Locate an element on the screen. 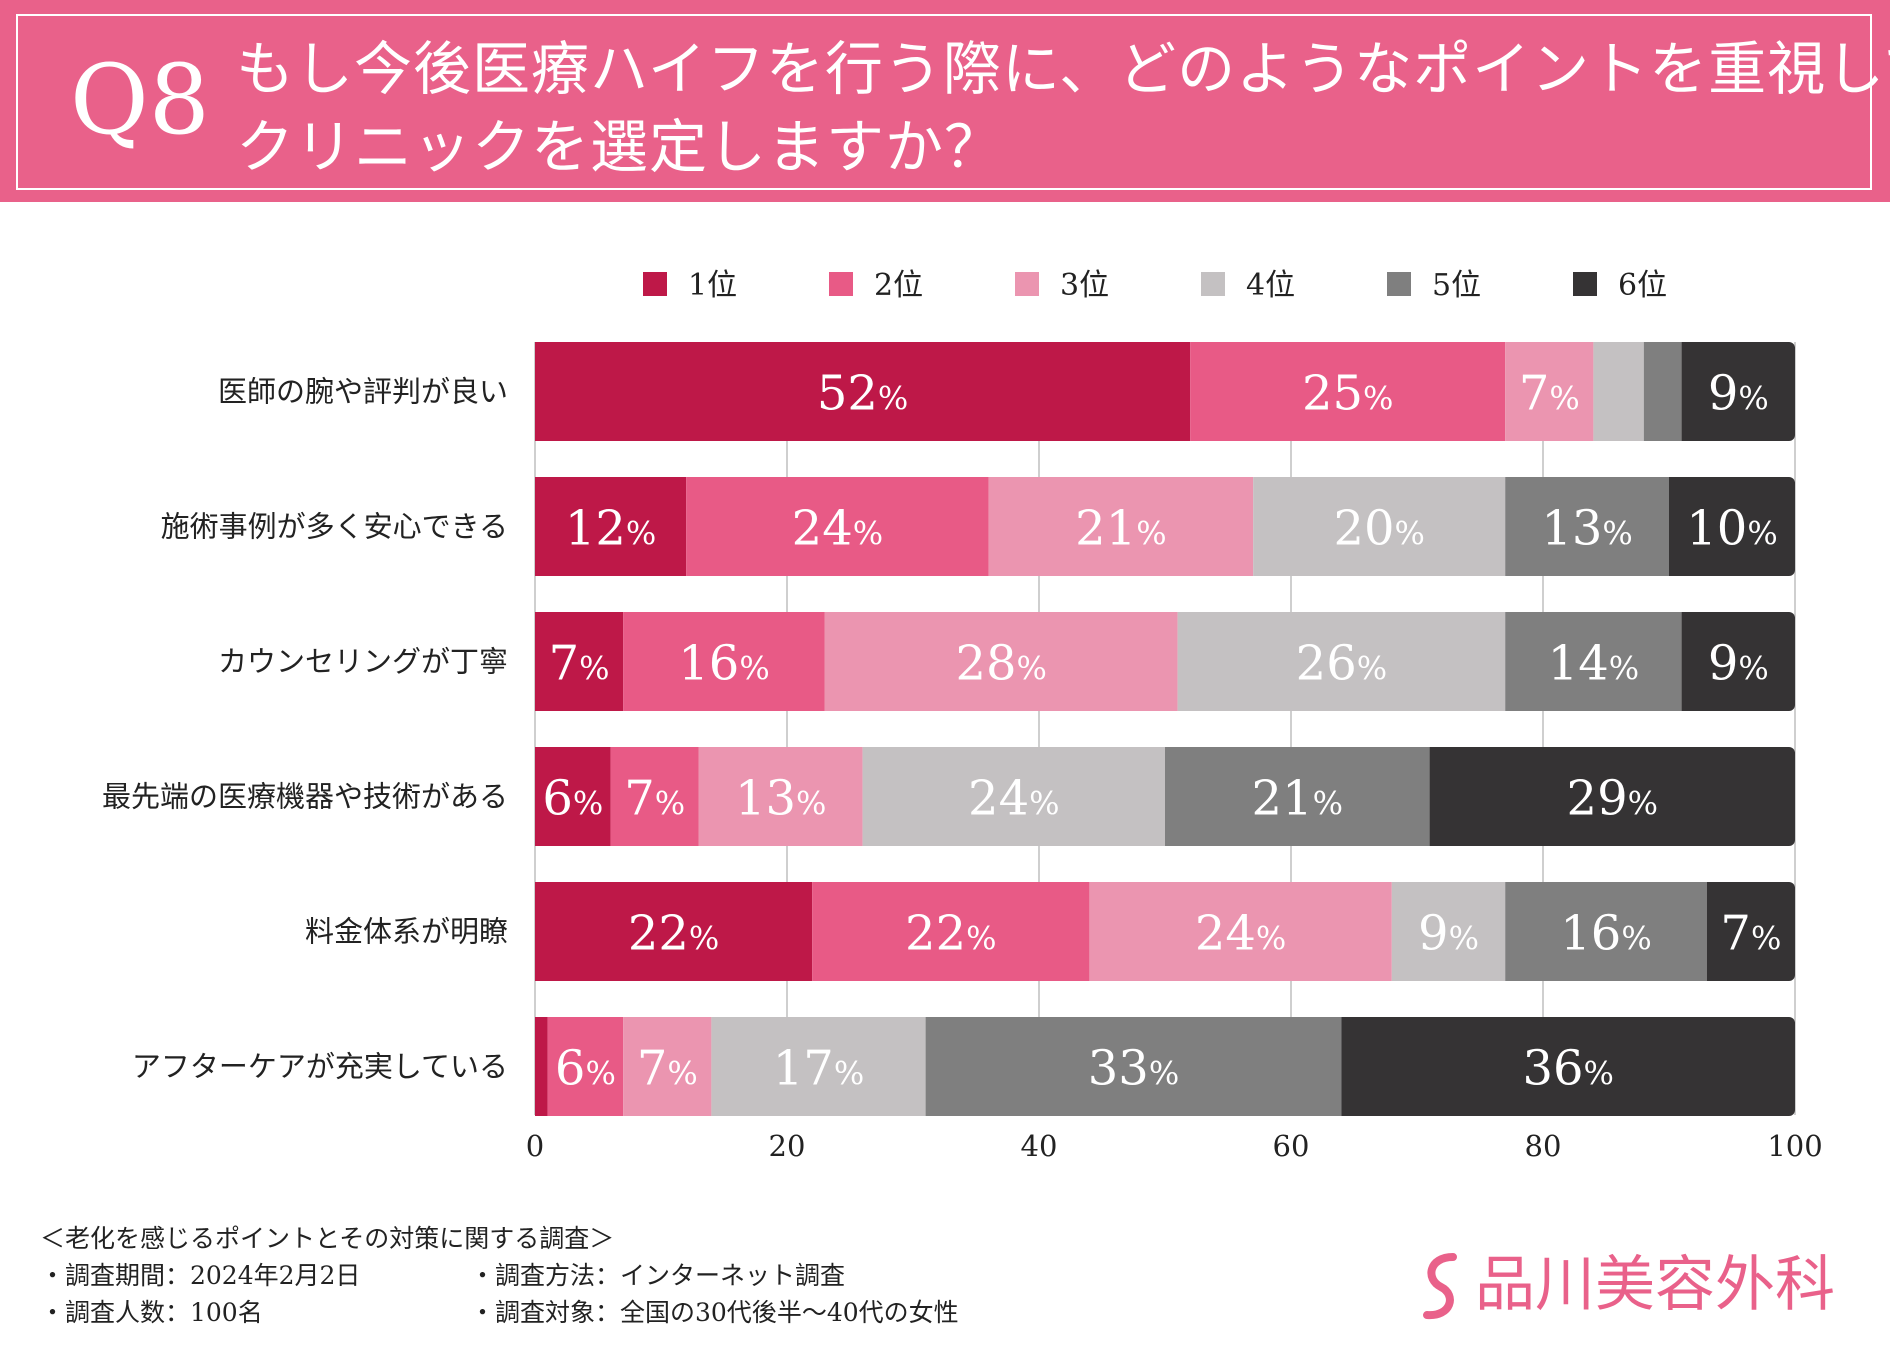 The height and width of the screenshot is (1350, 1890). data-label-r5-rank6: 7% is located at coordinates (1750, 934).